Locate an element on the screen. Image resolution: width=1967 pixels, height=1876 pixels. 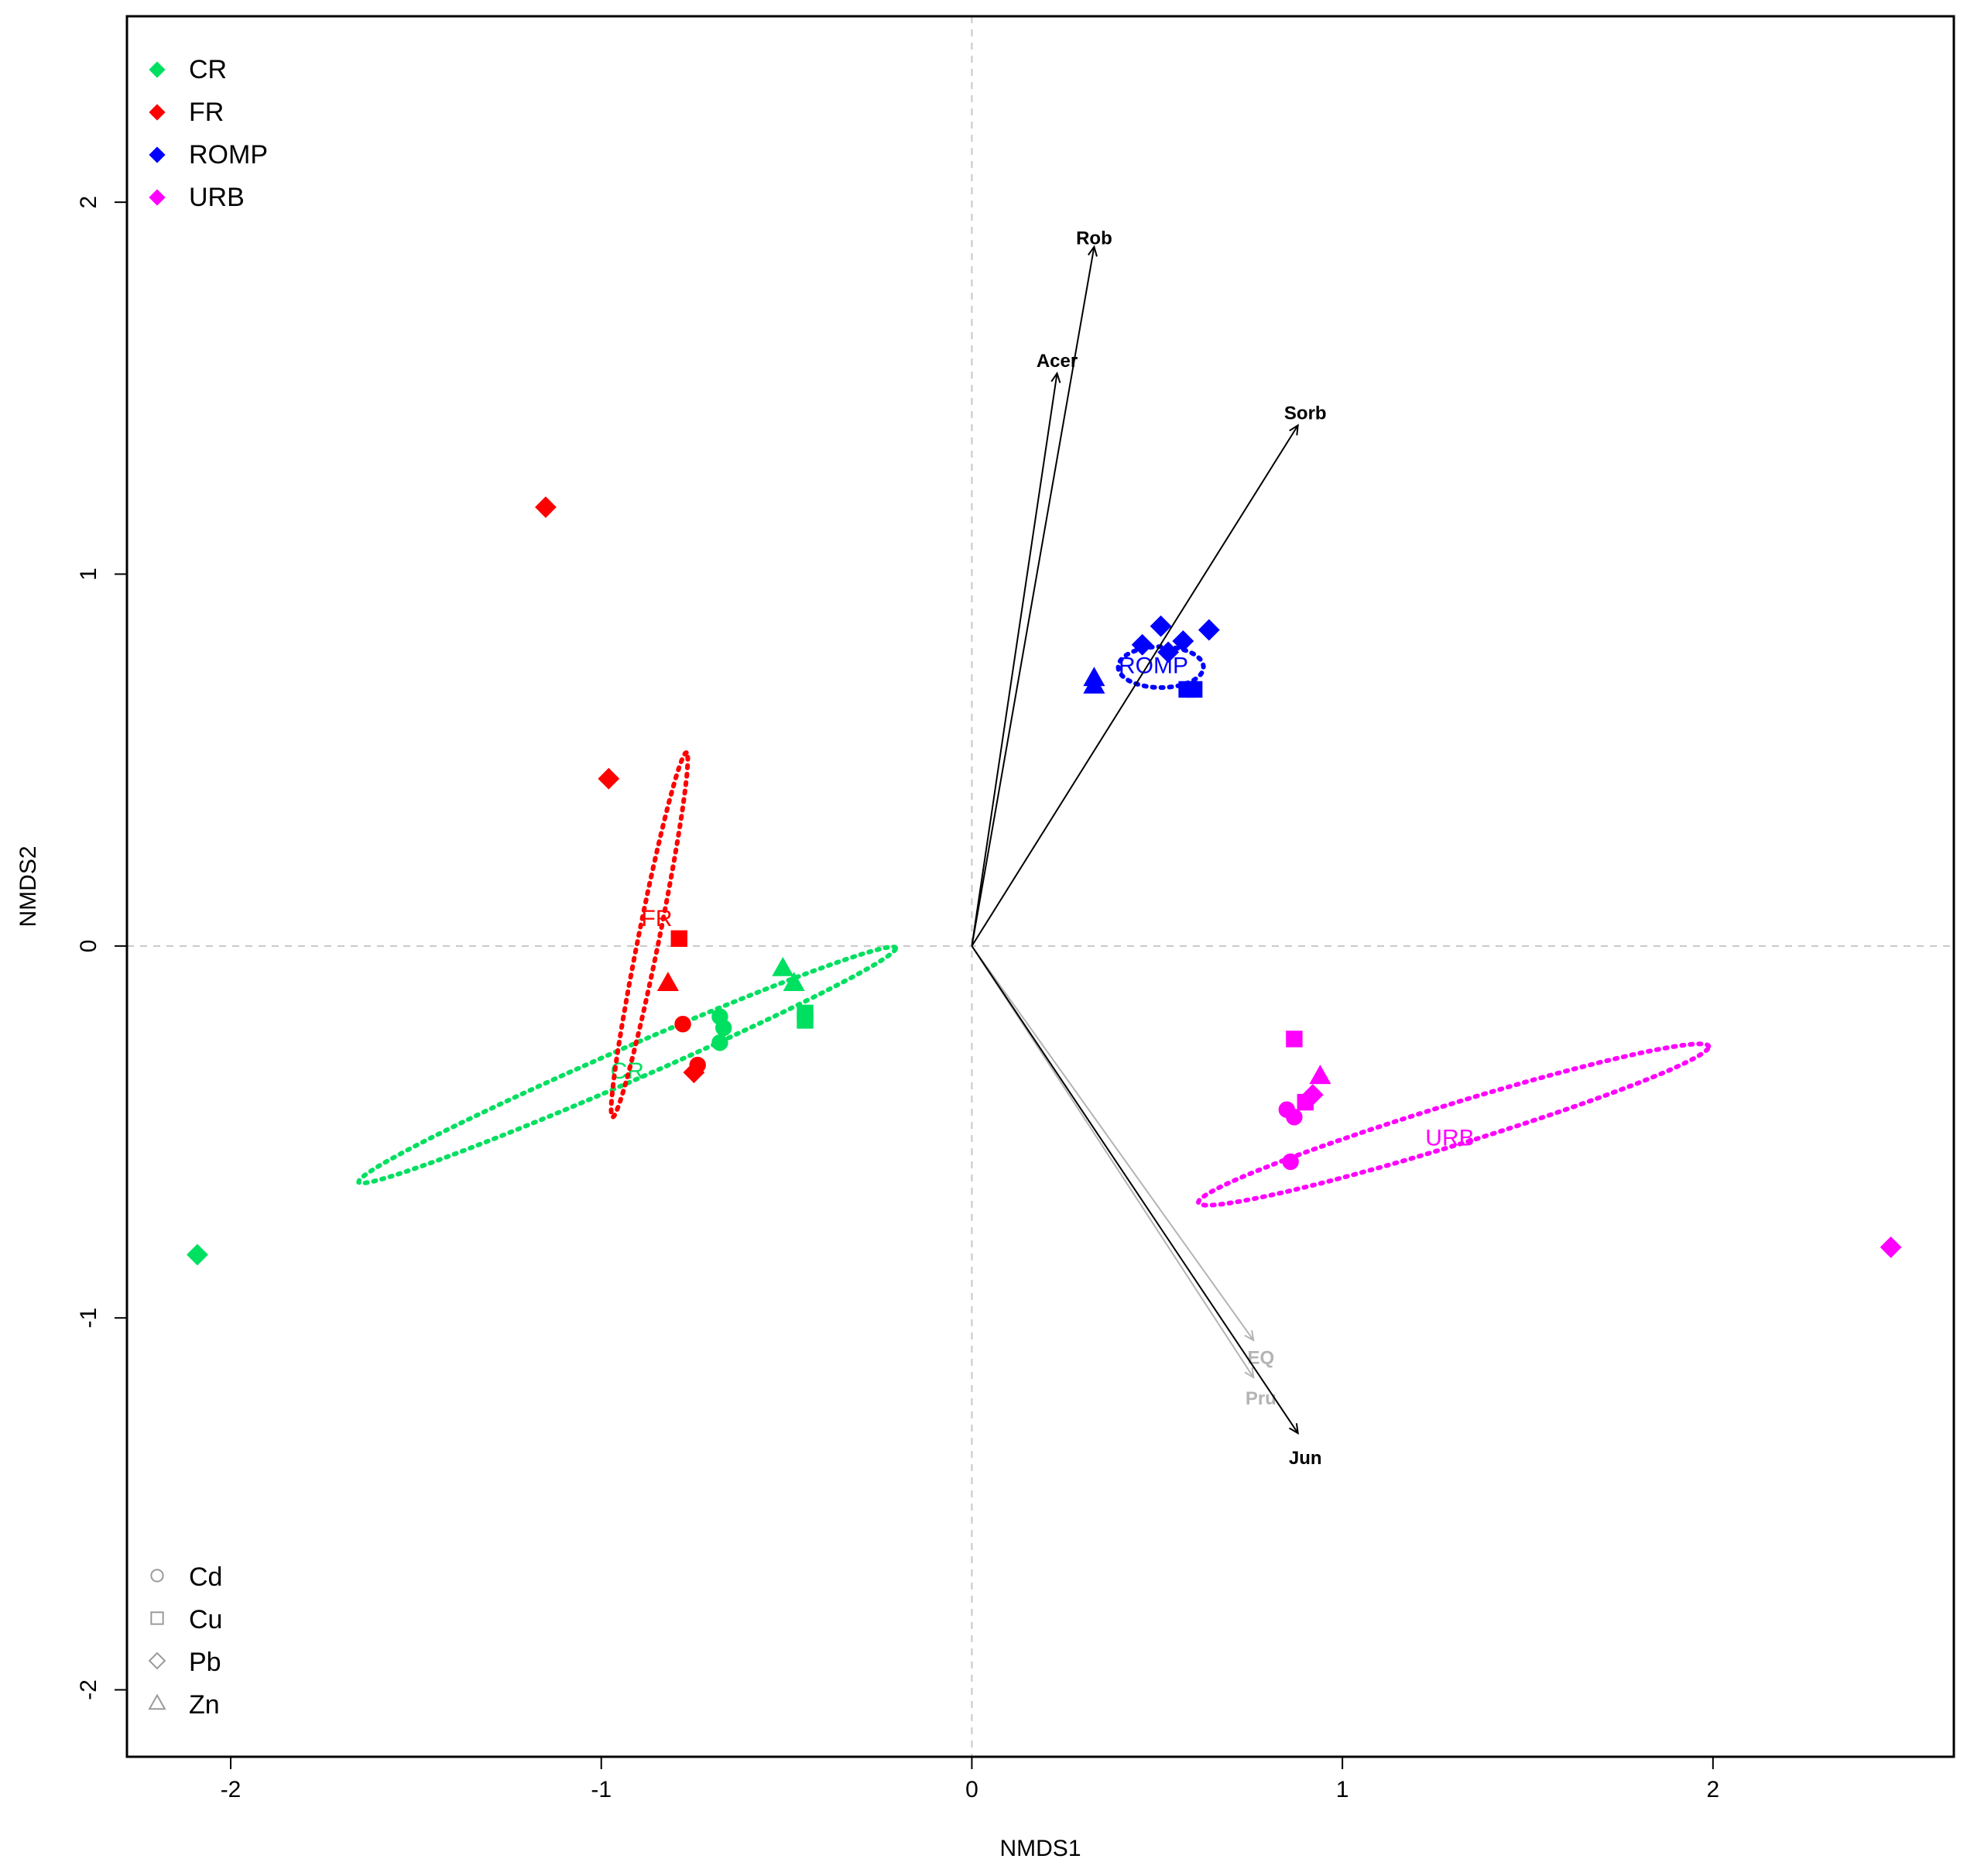
ellipse-fr is located at coordinates (649, 934).